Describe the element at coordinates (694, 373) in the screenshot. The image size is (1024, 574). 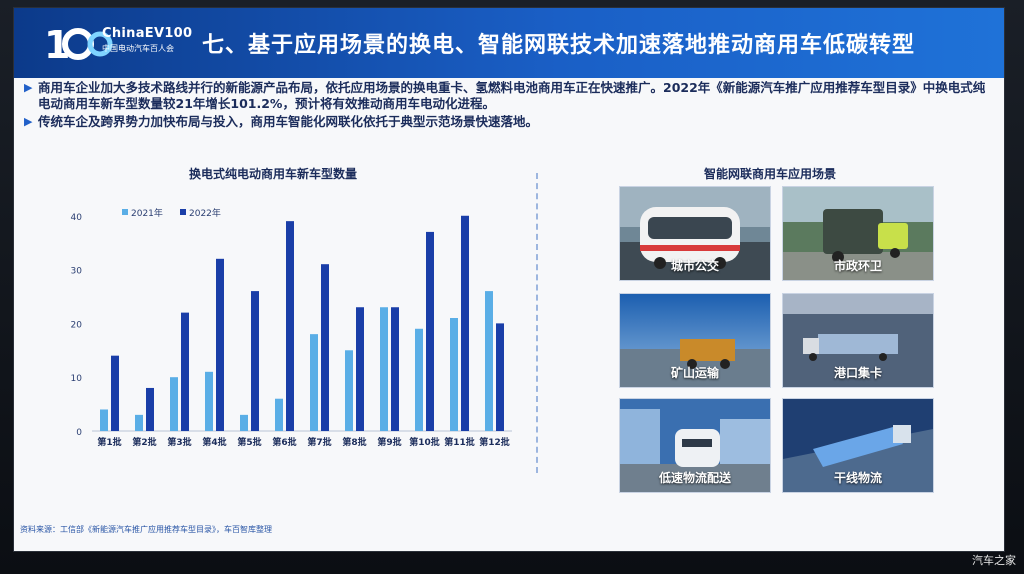
I see `scenario-label: 矿山运输` at that location.